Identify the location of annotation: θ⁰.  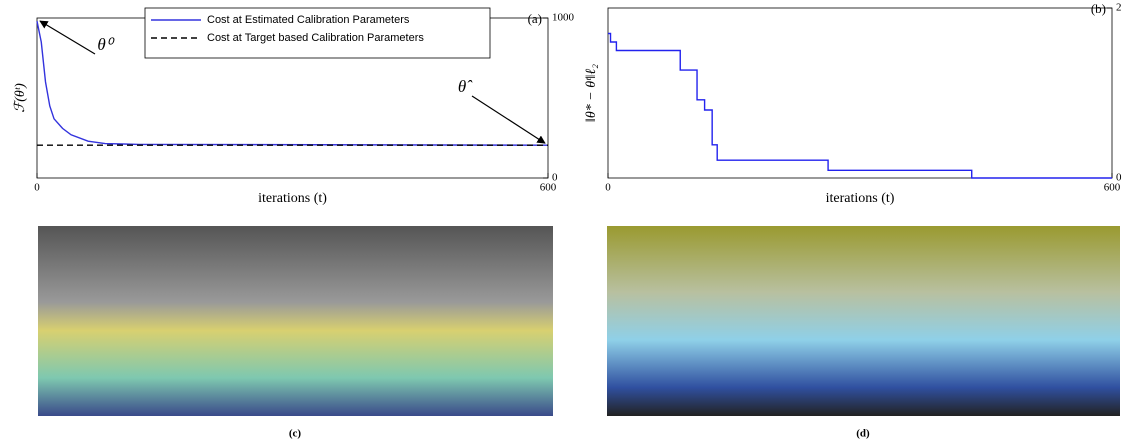
(105, 44).